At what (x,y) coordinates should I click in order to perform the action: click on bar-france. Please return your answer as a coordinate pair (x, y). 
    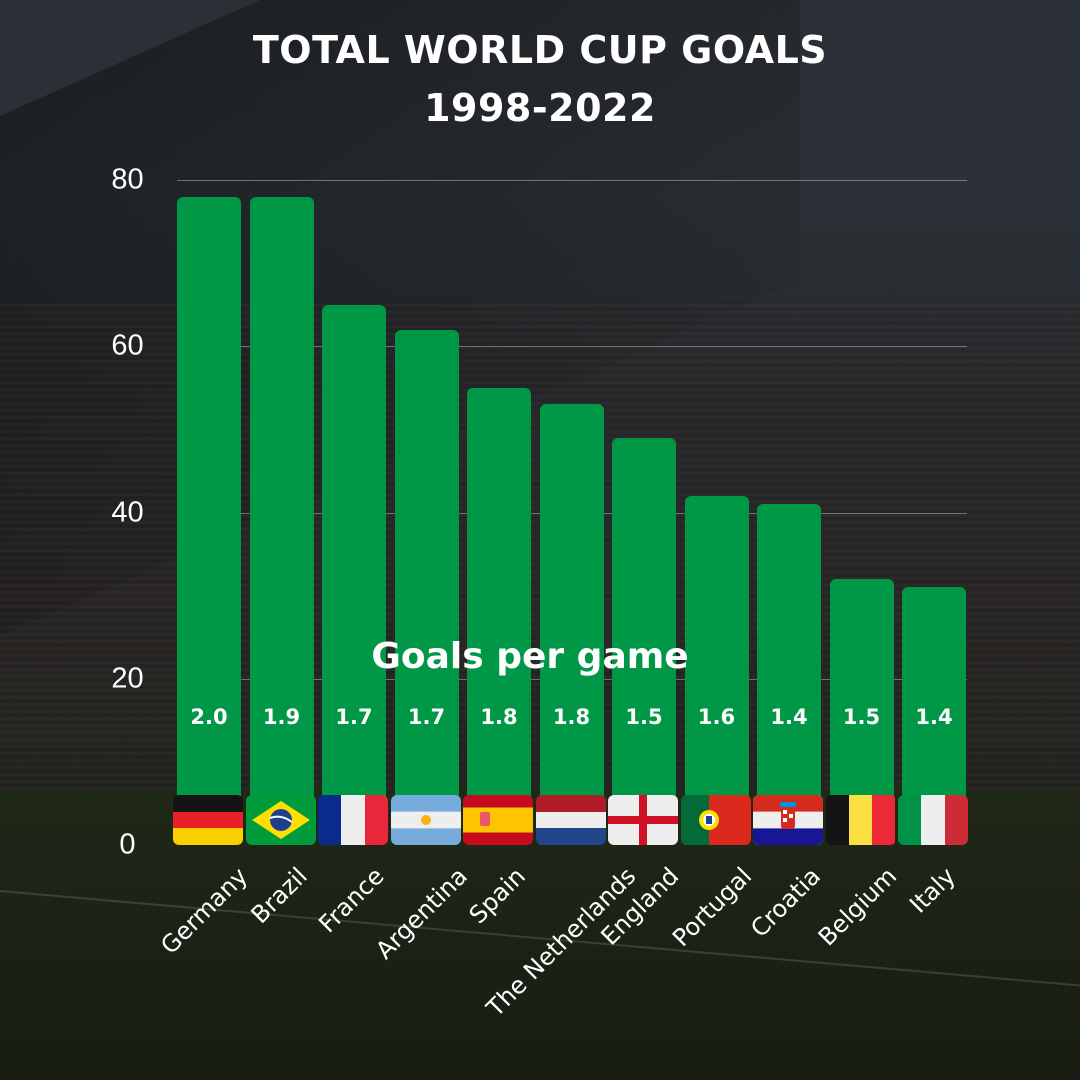
    Looking at the image, I should click on (354, 569).